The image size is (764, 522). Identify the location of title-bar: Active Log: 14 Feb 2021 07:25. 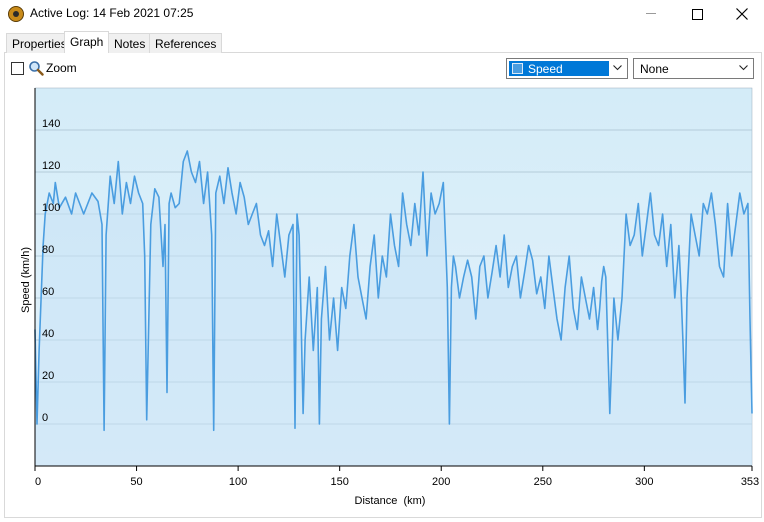
(382, 14).